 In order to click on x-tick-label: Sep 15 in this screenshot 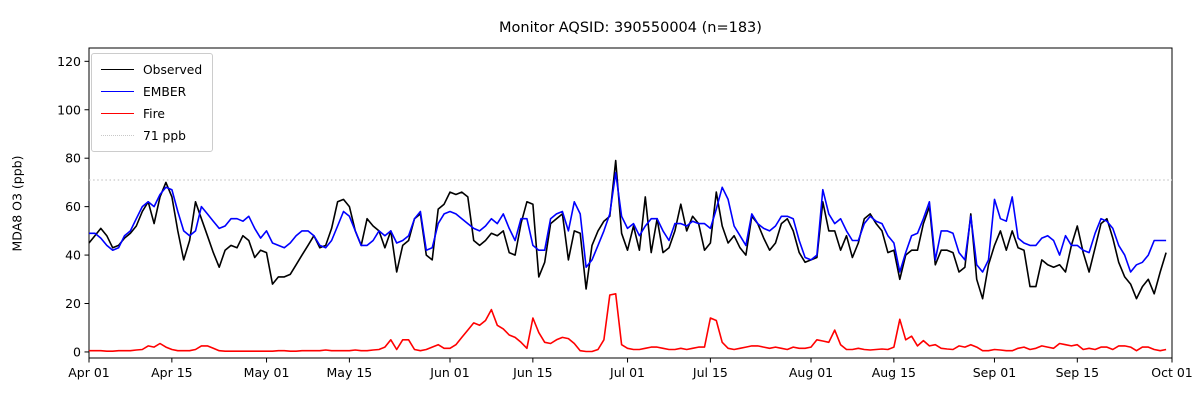, I will do `click(1077, 372)`.